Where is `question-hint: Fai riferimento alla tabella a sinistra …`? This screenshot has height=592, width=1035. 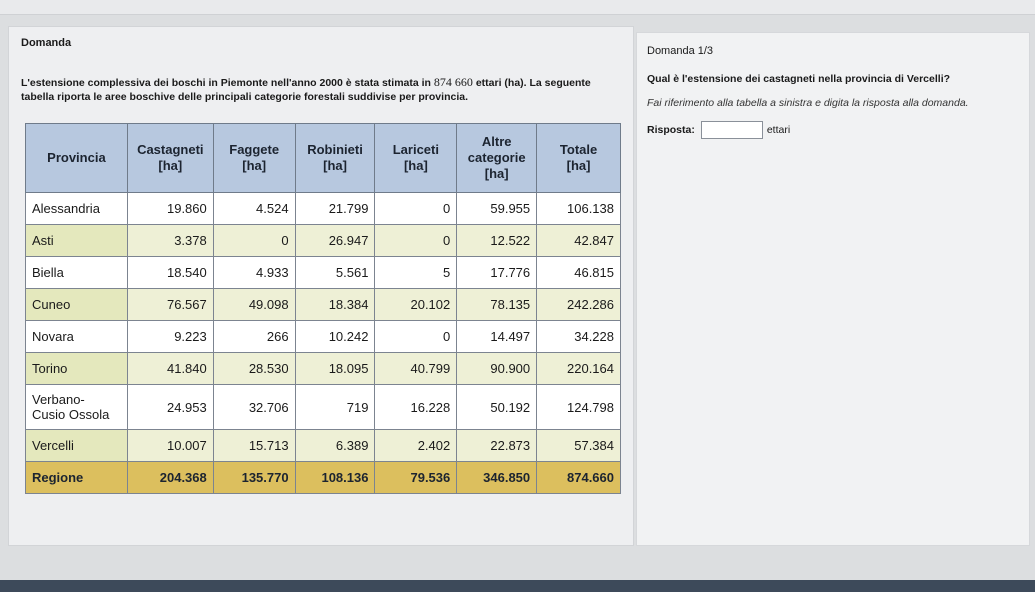 question-hint: Fai riferimento alla tabella a sinistra … is located at coordinates (808, 103).